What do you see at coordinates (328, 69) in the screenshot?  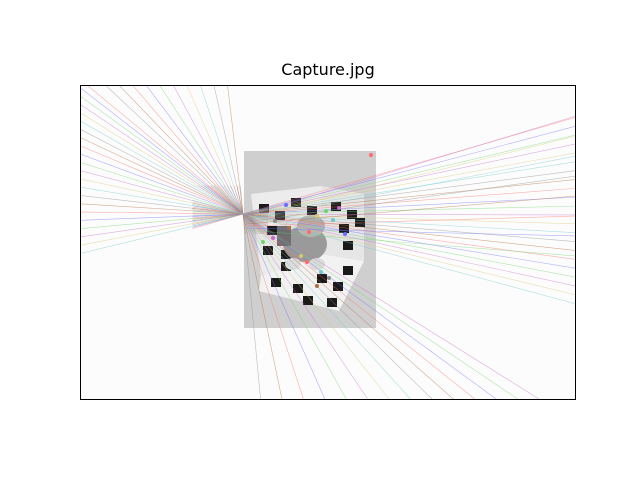 I see `figure-title: Capture.jpg` at bounding box center [328, 69].